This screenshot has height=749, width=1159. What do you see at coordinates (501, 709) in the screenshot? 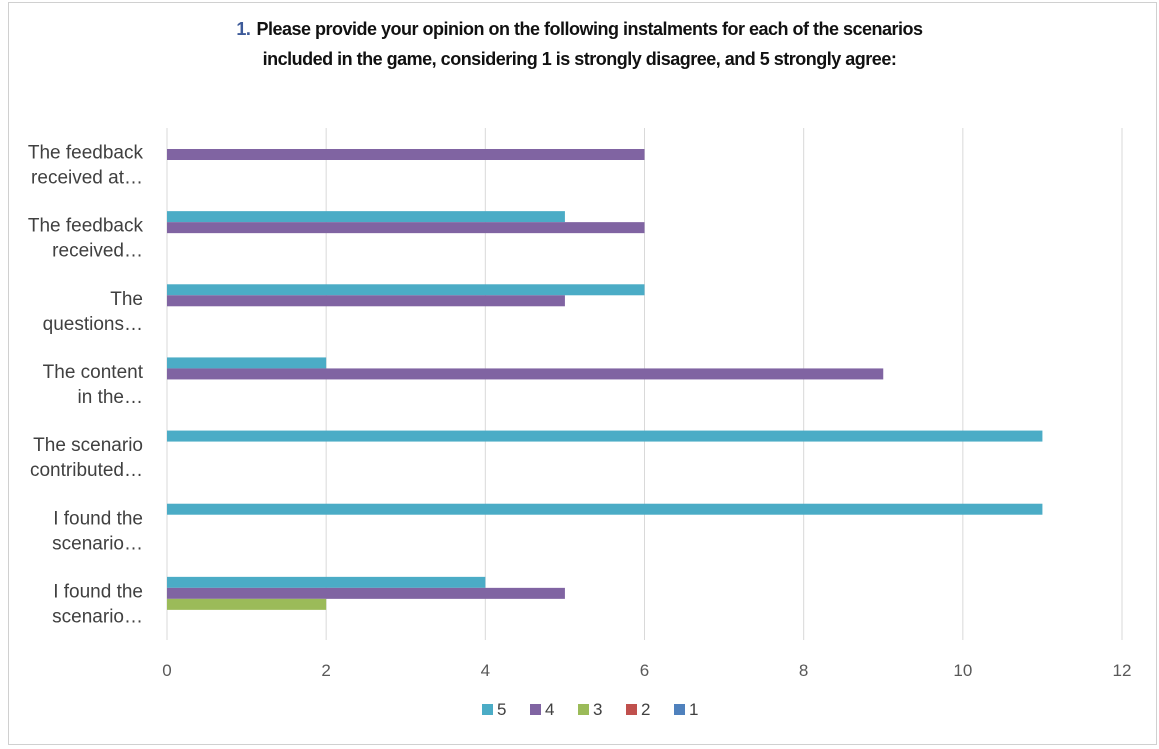
I see `legend-label-5: 5` at bounding box center [501, 709].